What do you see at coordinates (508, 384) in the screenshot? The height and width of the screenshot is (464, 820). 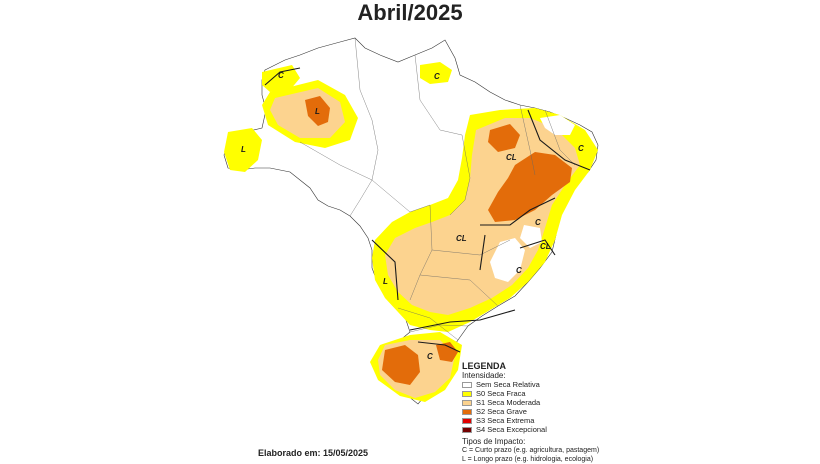 I see `legend-item-label: Sem Seca Relativa` at bounding box center [508, 384].